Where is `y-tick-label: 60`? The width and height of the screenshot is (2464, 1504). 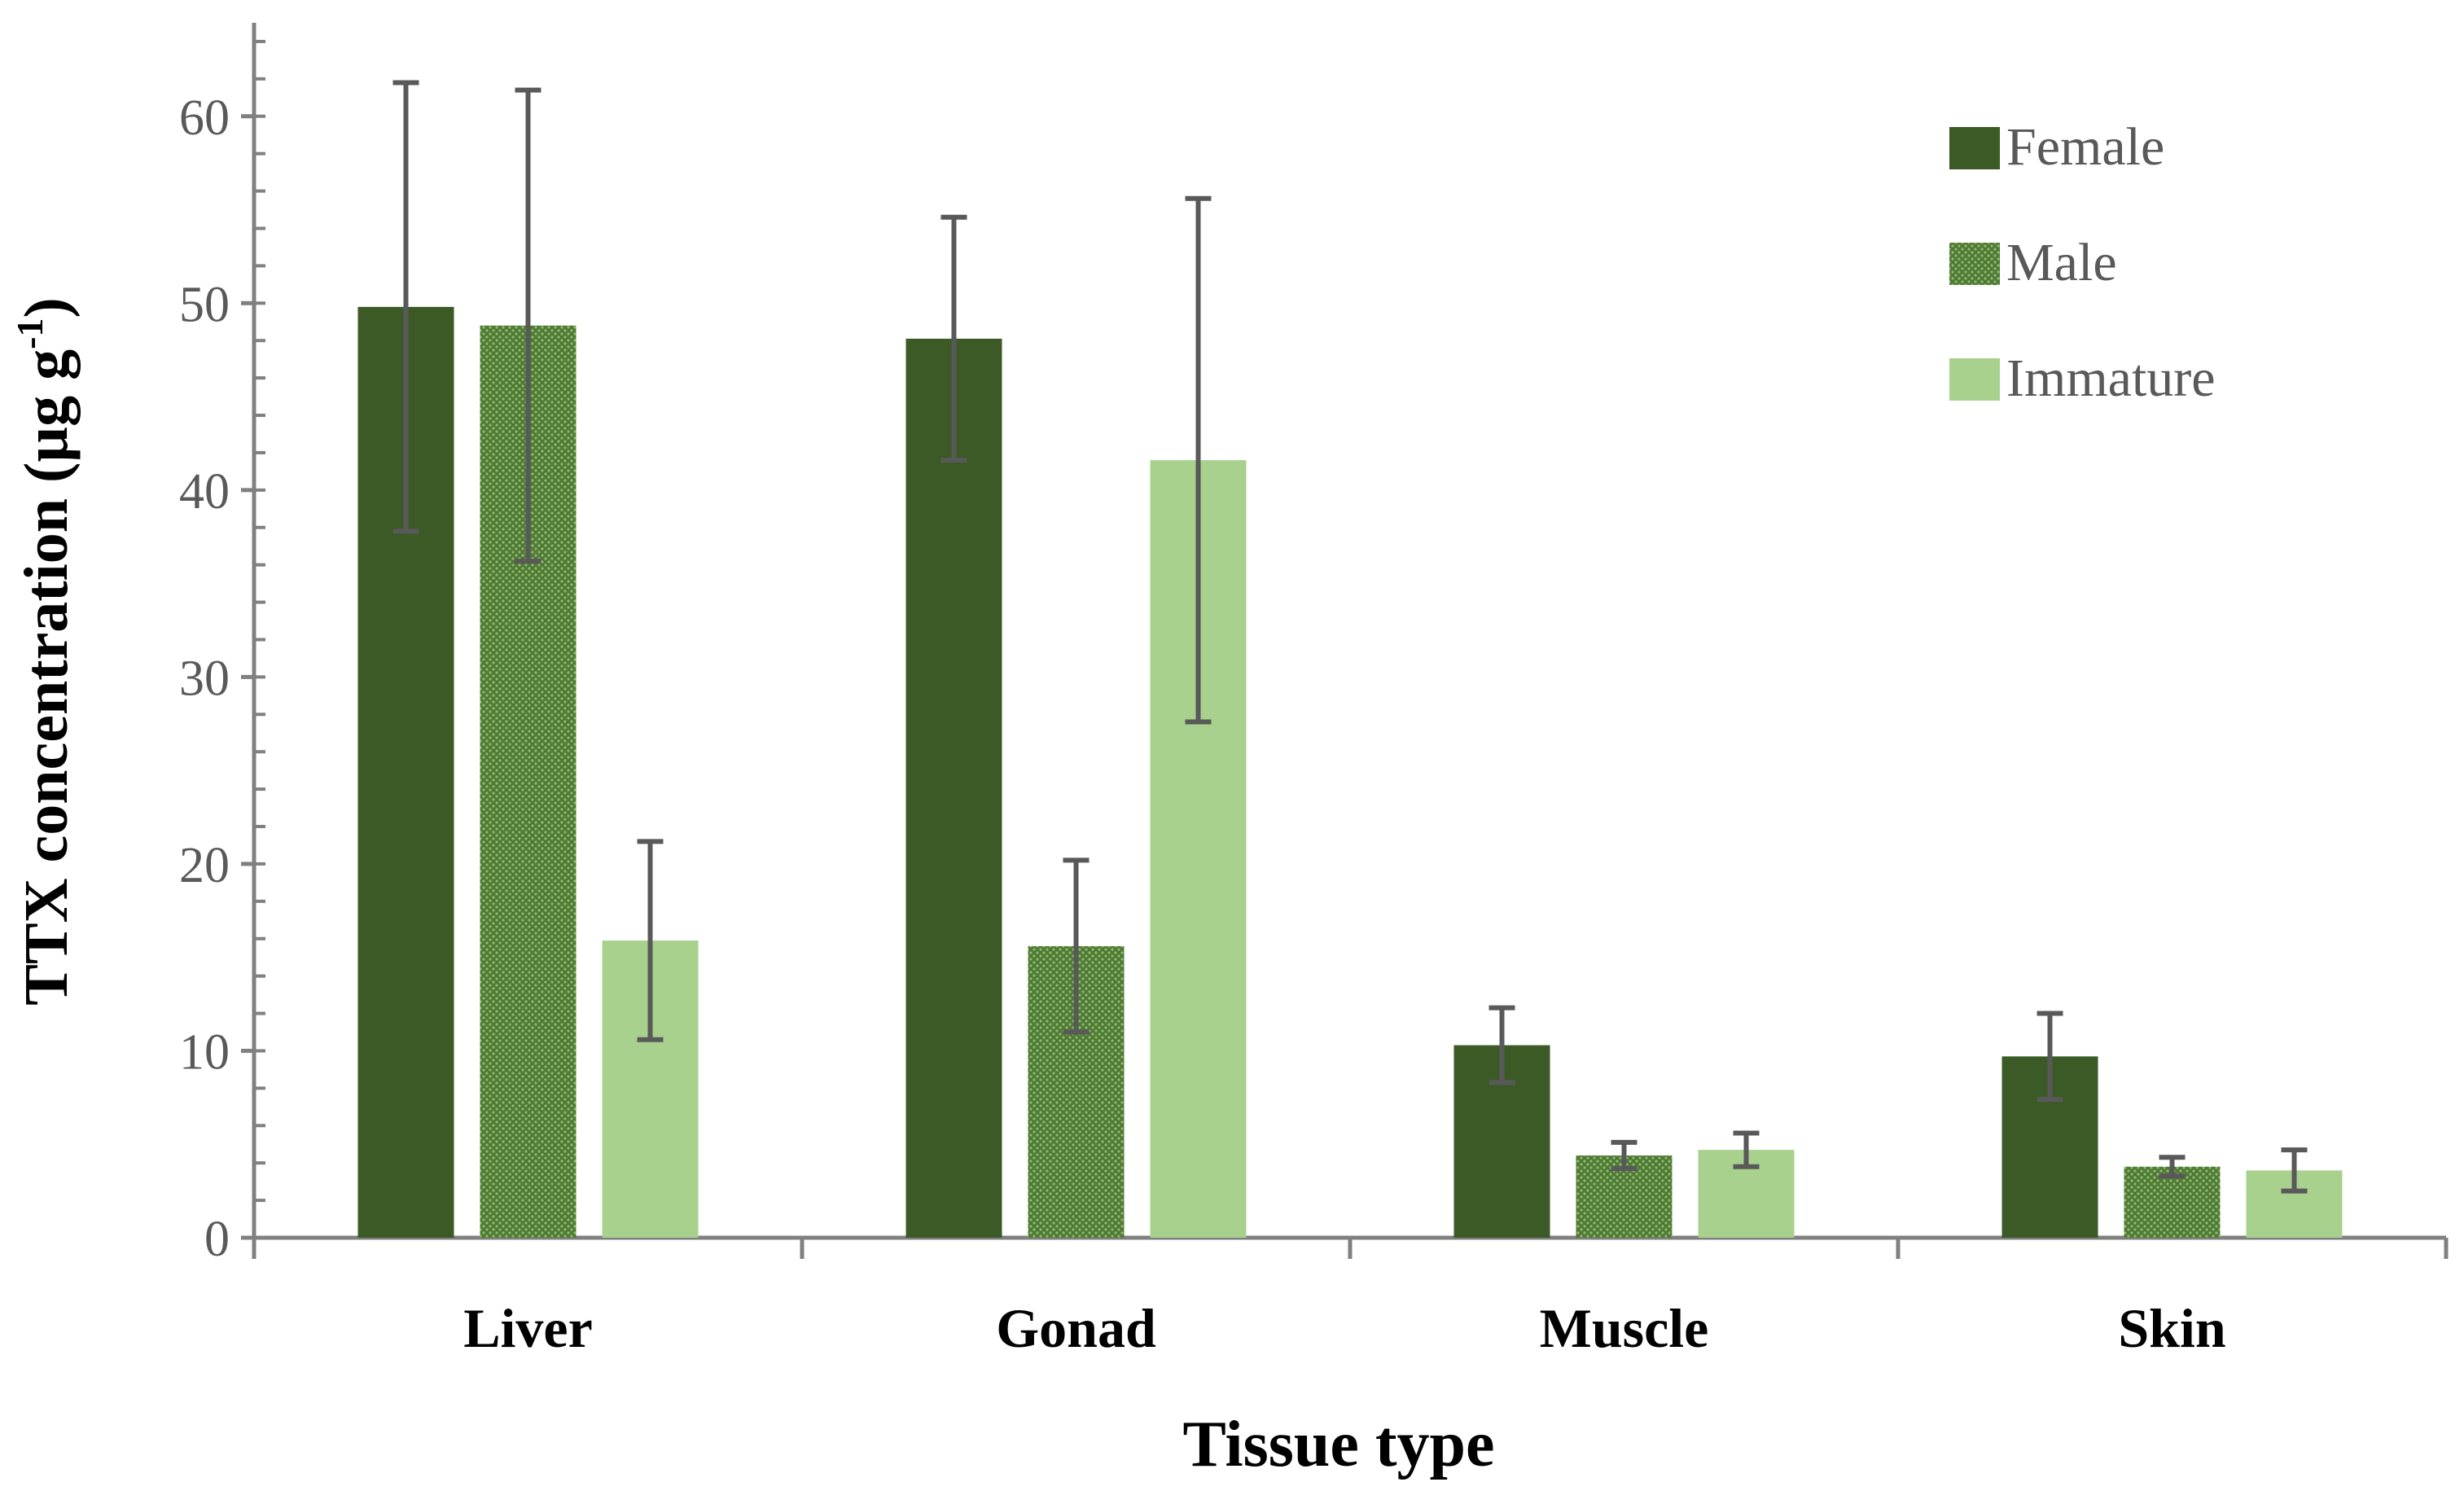
y-tick-label: 60 is located at coordinates (204, 118).